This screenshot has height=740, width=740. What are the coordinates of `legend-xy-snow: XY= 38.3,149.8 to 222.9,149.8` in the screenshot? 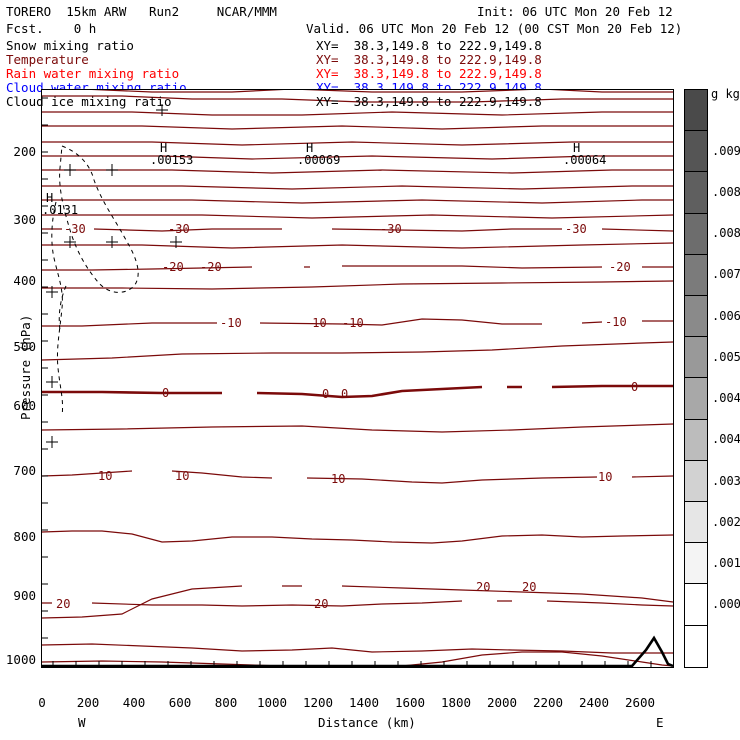 It's located at (429, 45).